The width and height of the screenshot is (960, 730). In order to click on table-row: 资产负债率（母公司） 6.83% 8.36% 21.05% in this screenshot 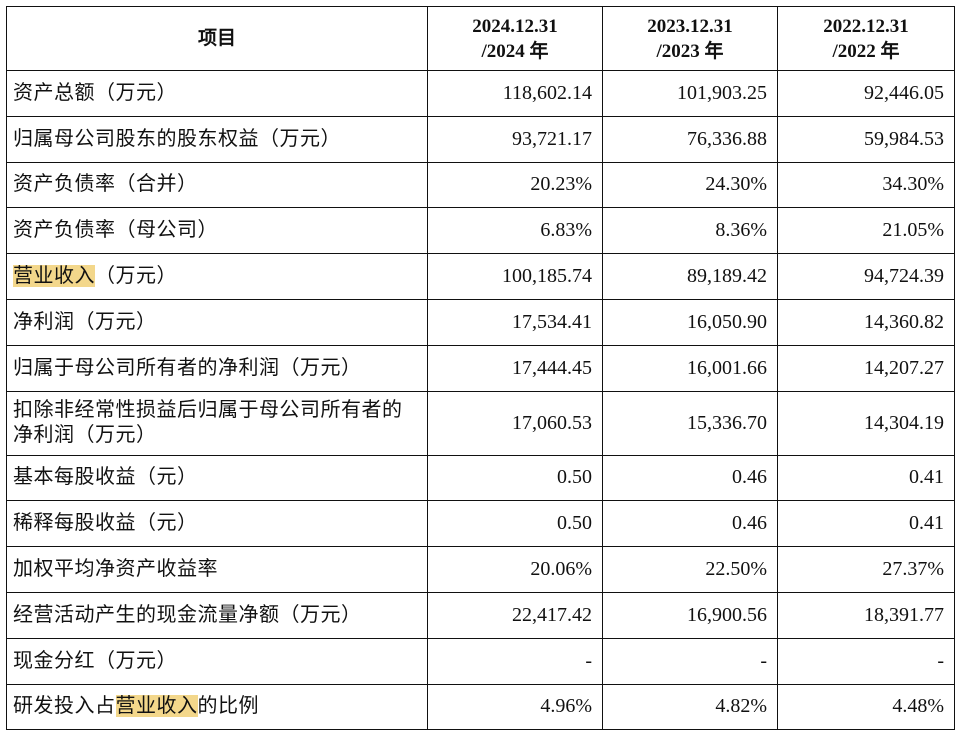, I will do `click(480, 231)`.